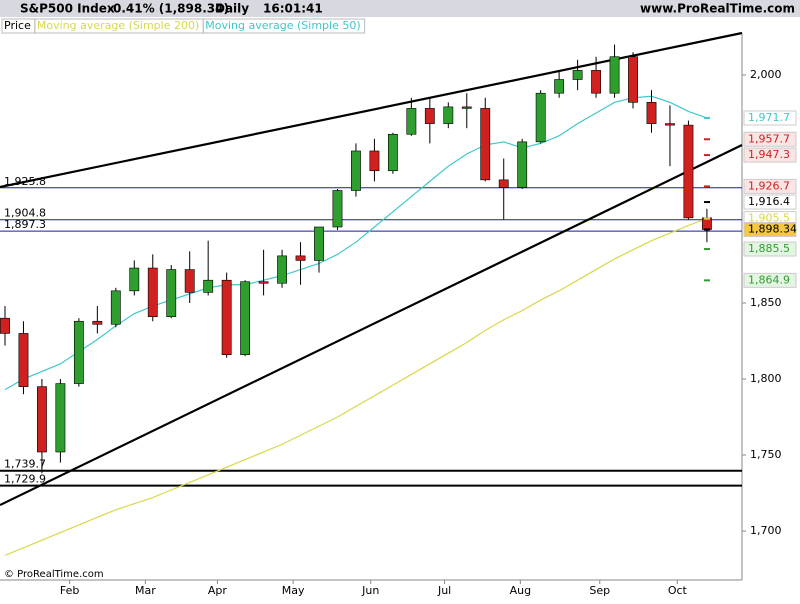 This screenshot has height=604, width=800. What do you see at coordinates (218, 590) in the screenshot?
I see `x-tick-label: Apr` at bounding box center [218, 590].